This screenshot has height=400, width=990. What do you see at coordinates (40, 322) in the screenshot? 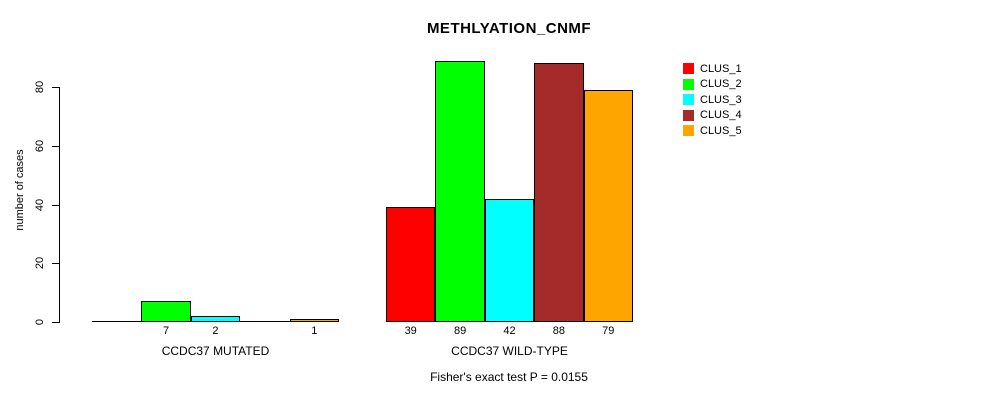
I see `y-tick-label: 0` at bounding box center [40, 322].